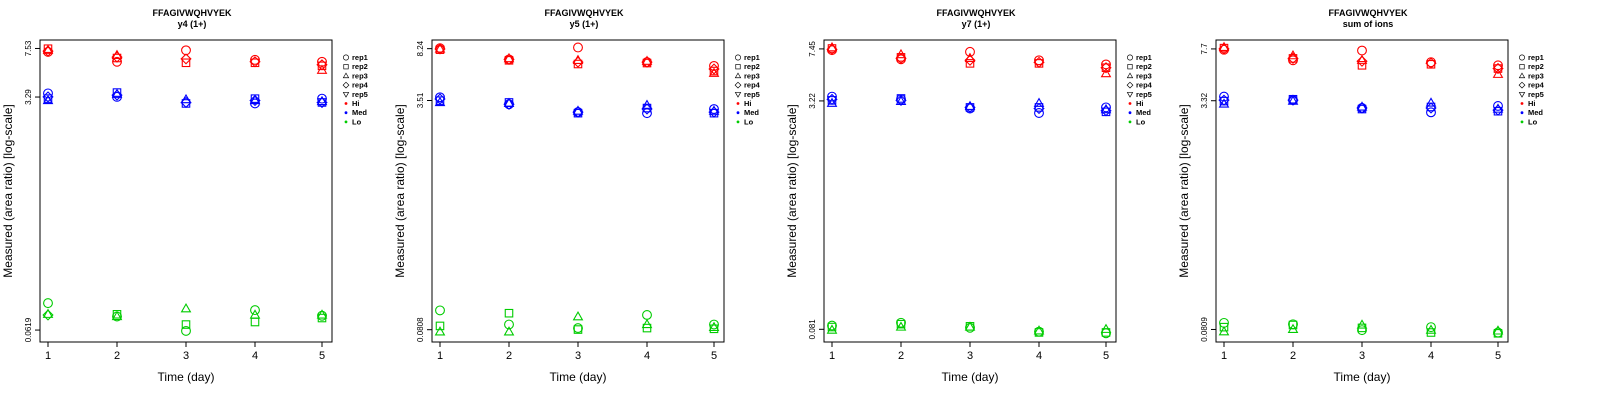  I want to click on plot-frame, so click(1362, 191).